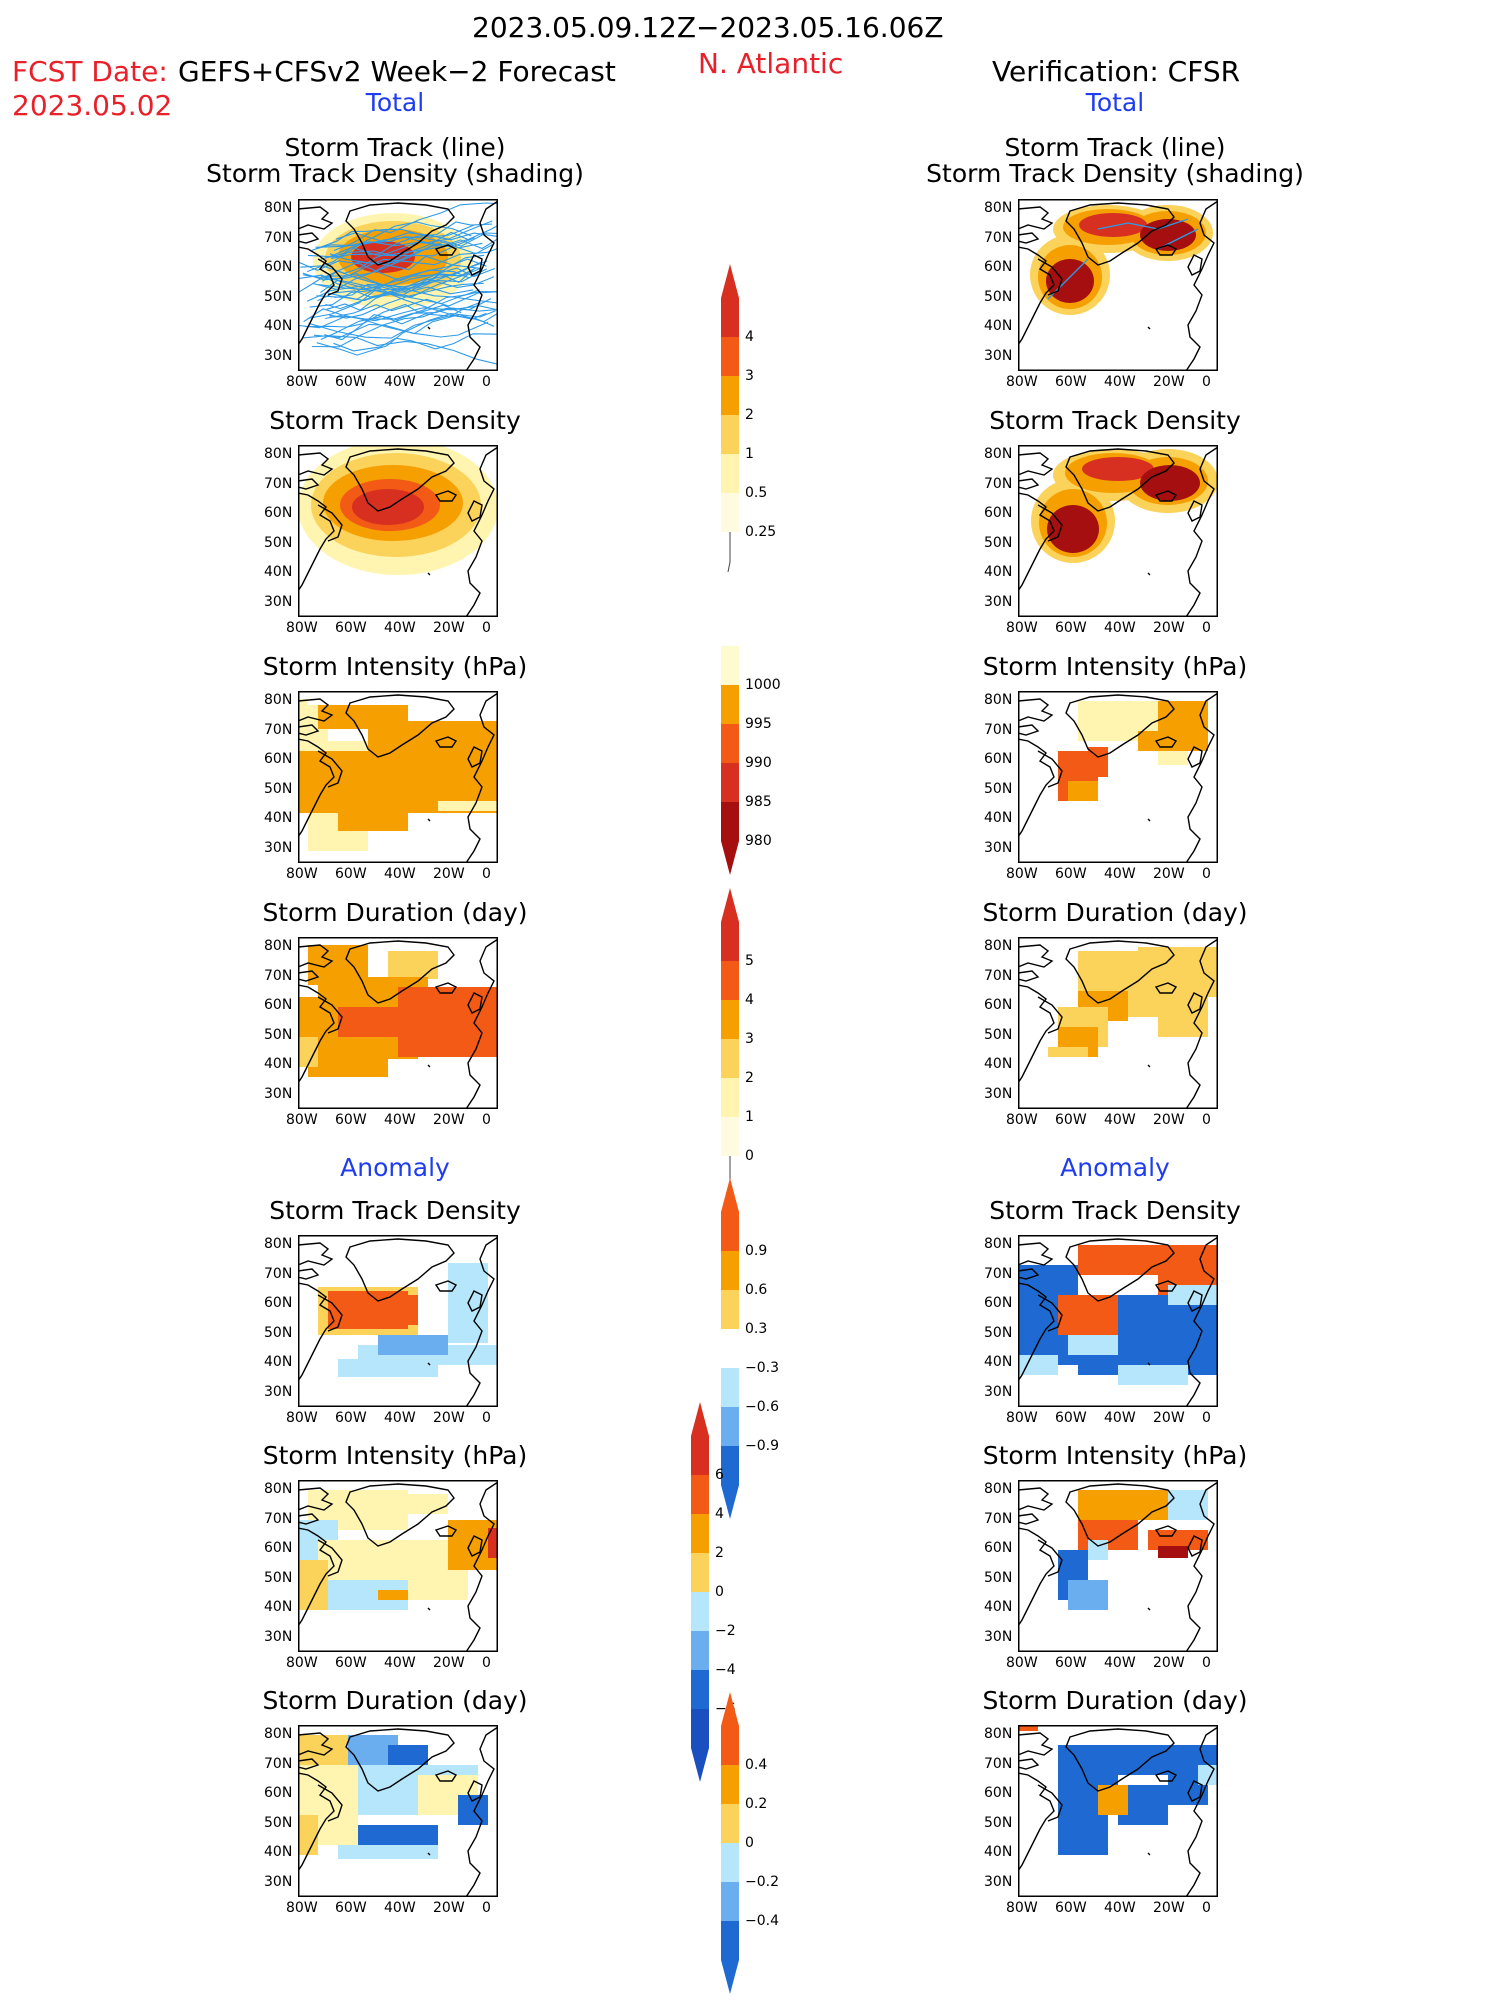  What do you see at coordinates (998, 1005) in the screenshot?
I see `lat-tick-label: 60N` at bounding box center [998, 1005].